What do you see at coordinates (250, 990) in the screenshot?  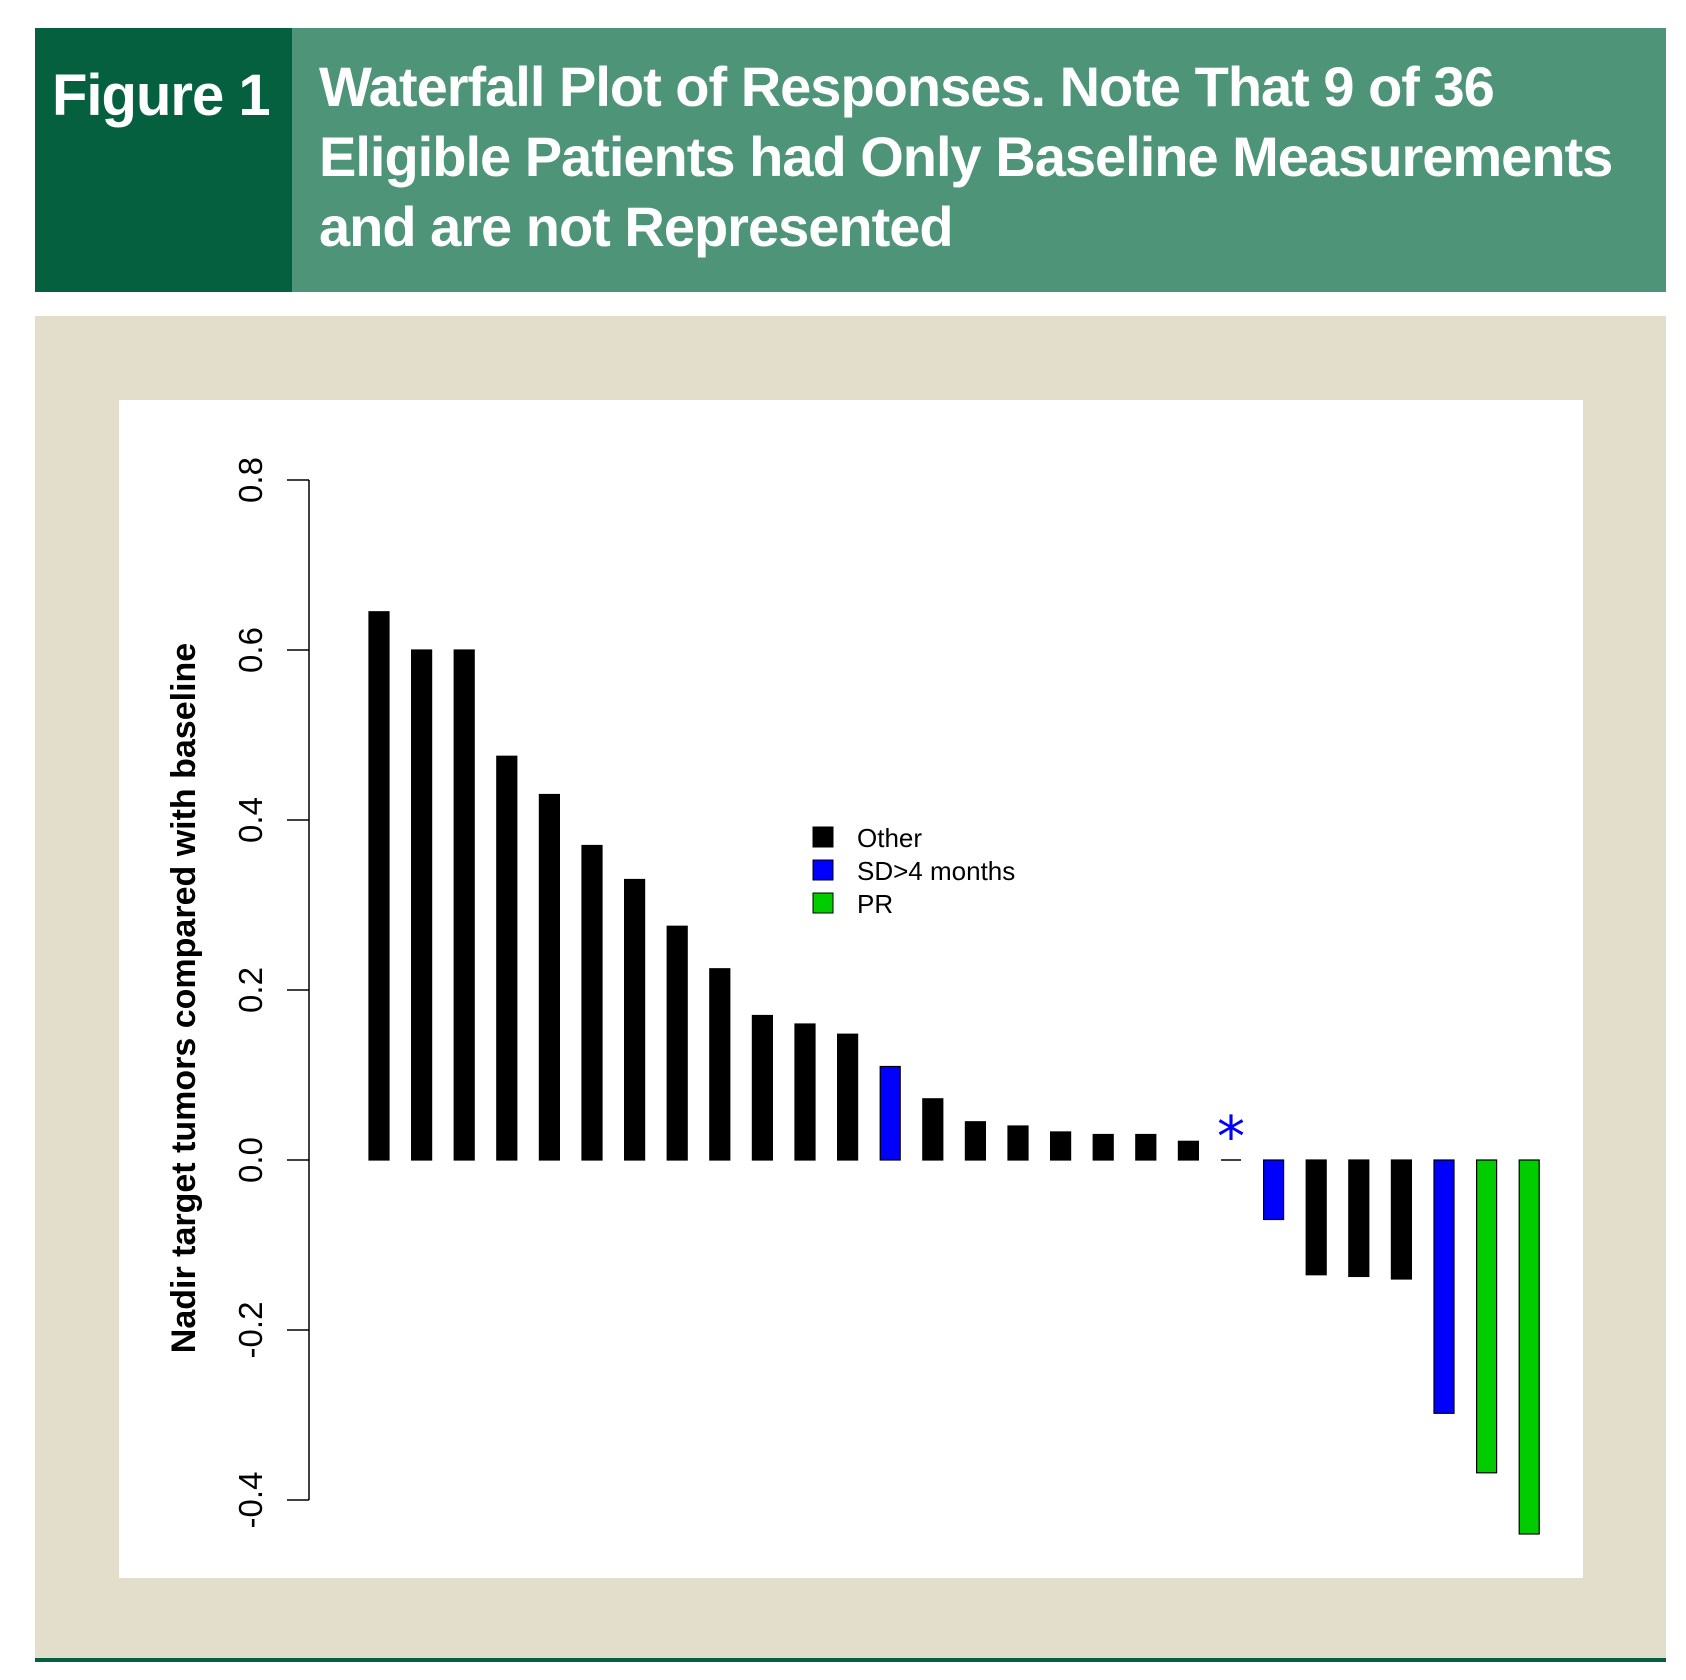 I see `y-tick-label: 0.2` at bounding box center [250, 990].